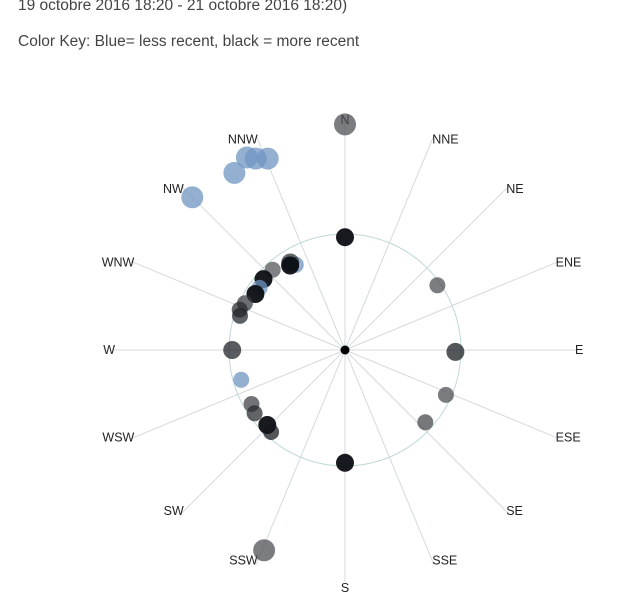  What do you see at coordinates (345, 588) in the screenshot?
I see `label-s: S` at bounding box center [345, 588].